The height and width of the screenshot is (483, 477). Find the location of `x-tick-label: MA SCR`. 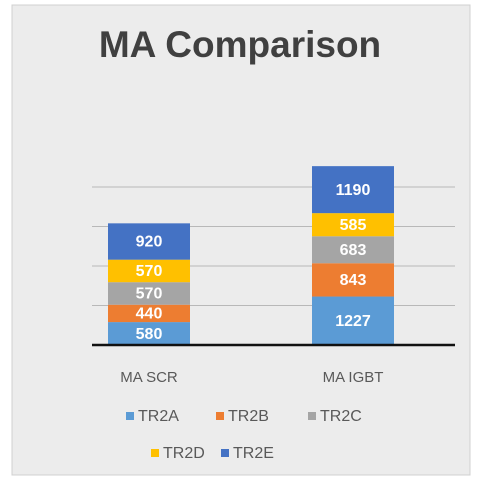

x-tick-label: MA SCR is located at coordinates (149, 377).